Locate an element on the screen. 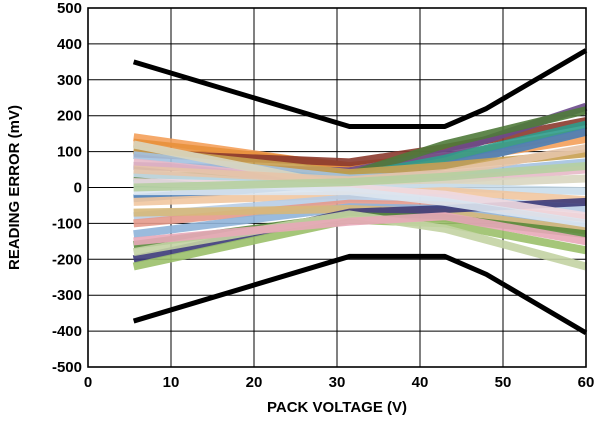 The image size is (600, 422). lower-limit-line is located at coordinates (360, 294).